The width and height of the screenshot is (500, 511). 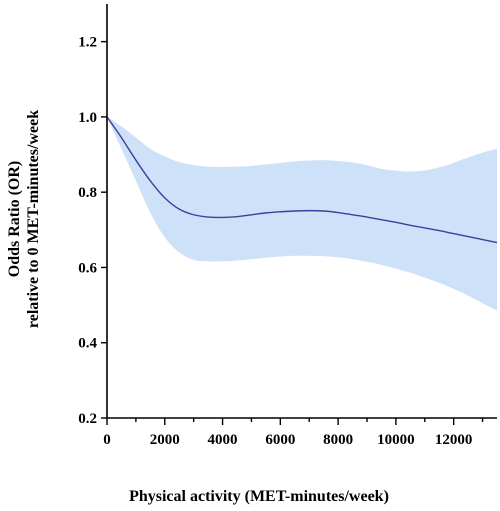 I want to click on x-tick-label: 8000, so click(x=338, y=440).